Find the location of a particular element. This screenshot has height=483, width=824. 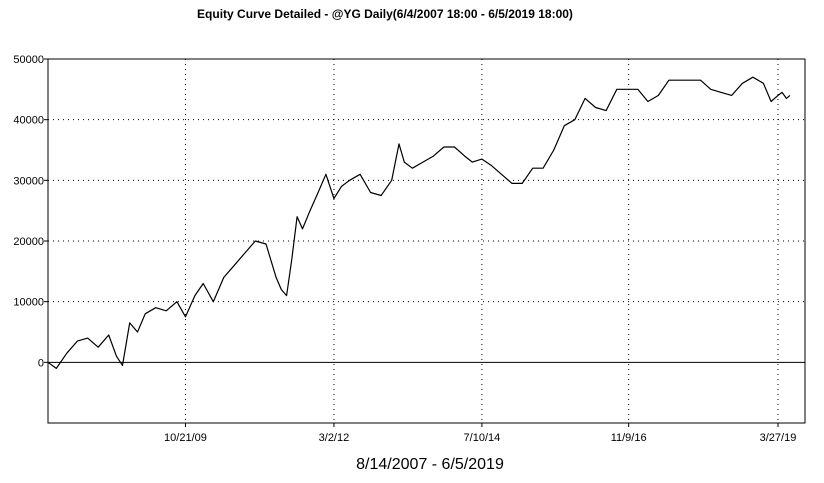

y-tick-label: 20000 is located at coordinates (28, 242).